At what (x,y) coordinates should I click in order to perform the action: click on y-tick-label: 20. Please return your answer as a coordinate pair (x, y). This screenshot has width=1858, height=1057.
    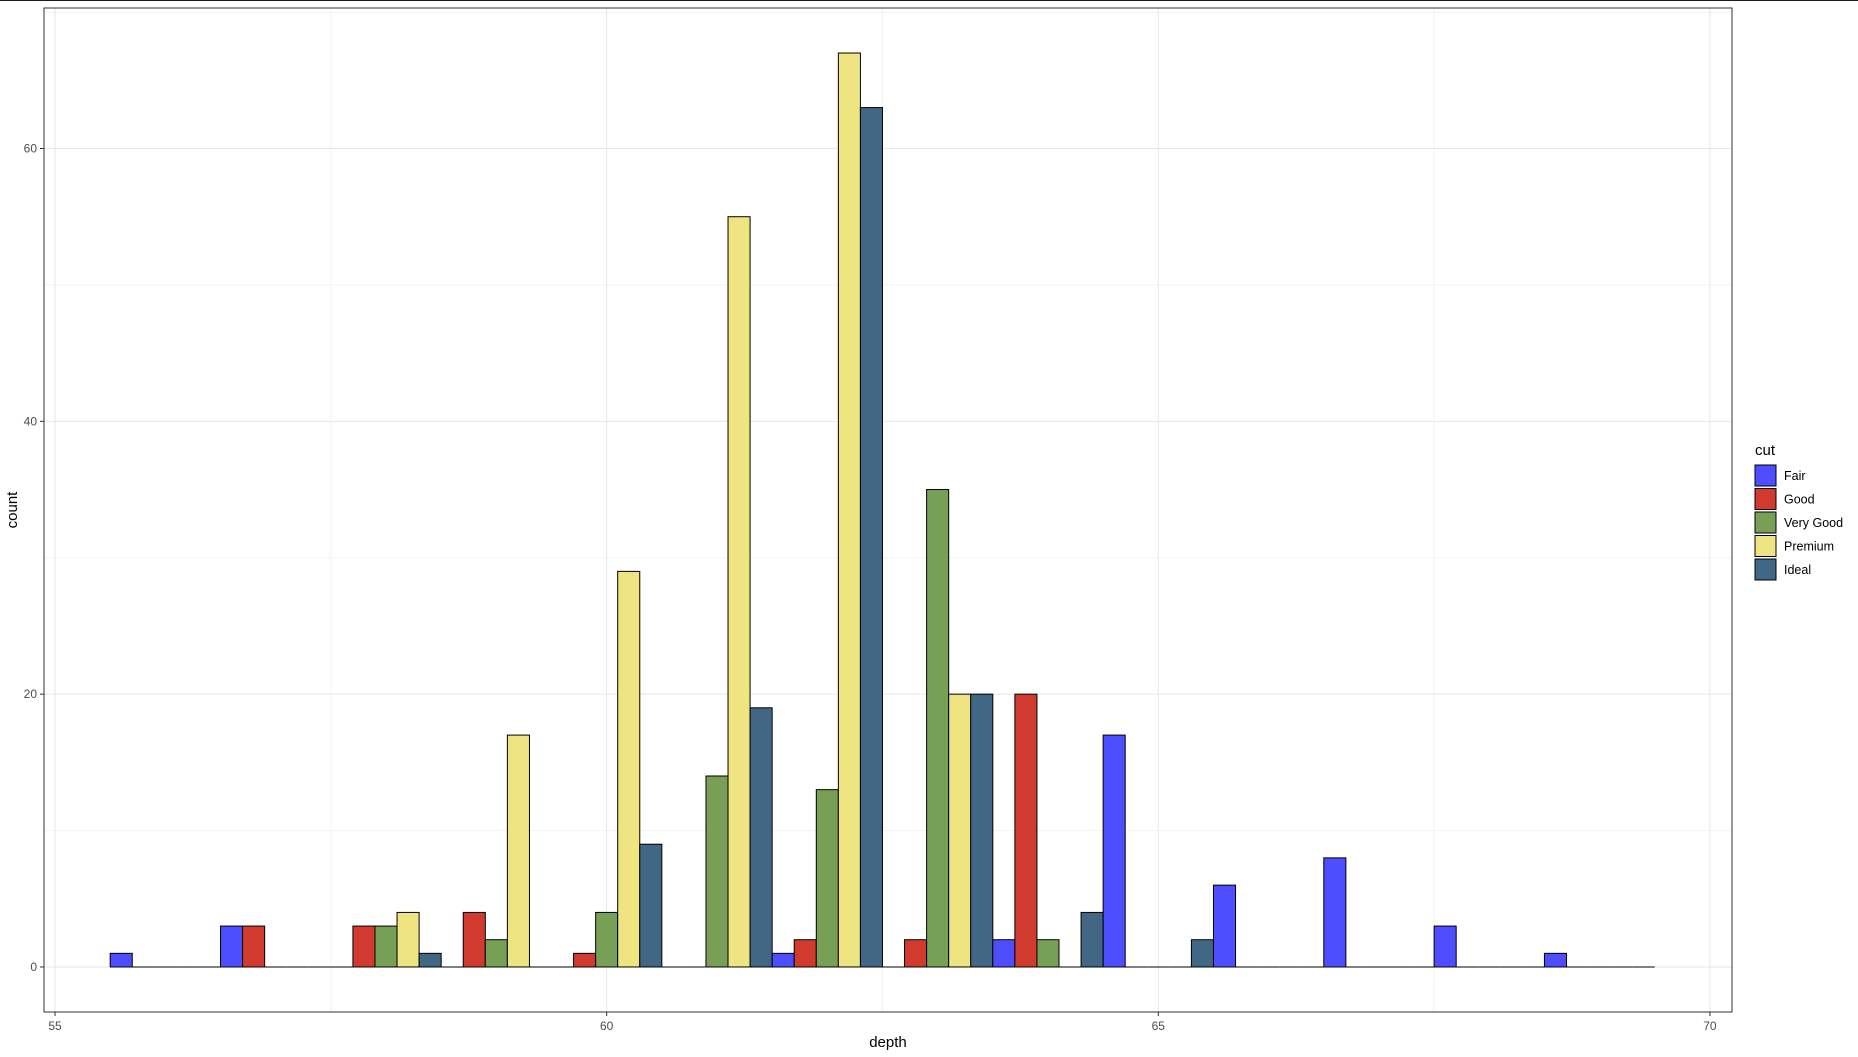
    Looking at the image, I should click on (31, 694).